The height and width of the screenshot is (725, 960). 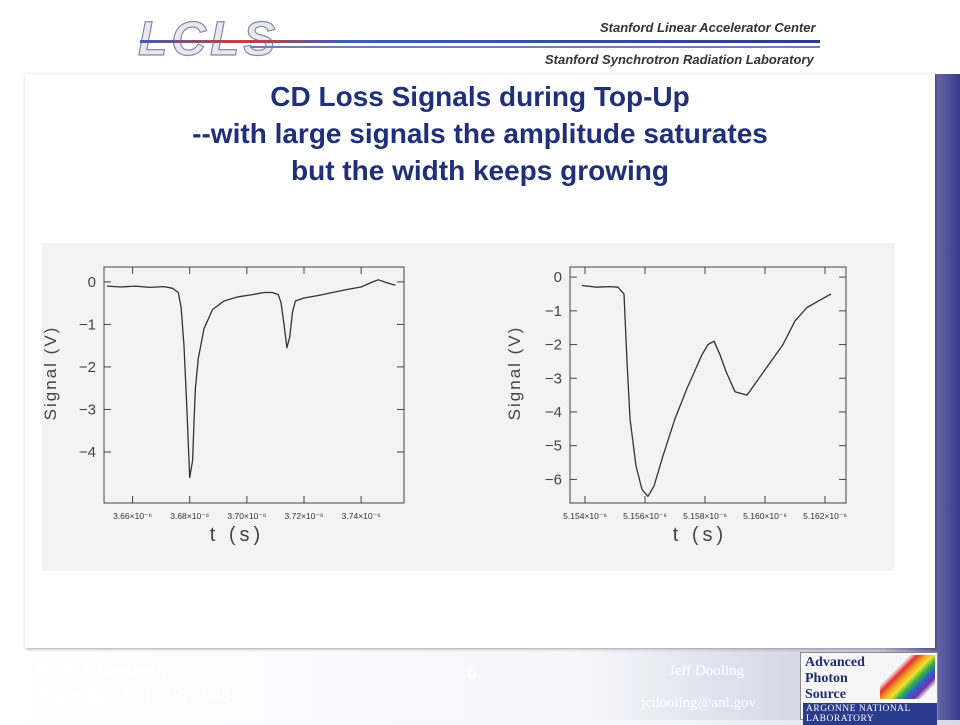 I want to click on aps-logo-line-2: Photon, so click(x=826, y=678).